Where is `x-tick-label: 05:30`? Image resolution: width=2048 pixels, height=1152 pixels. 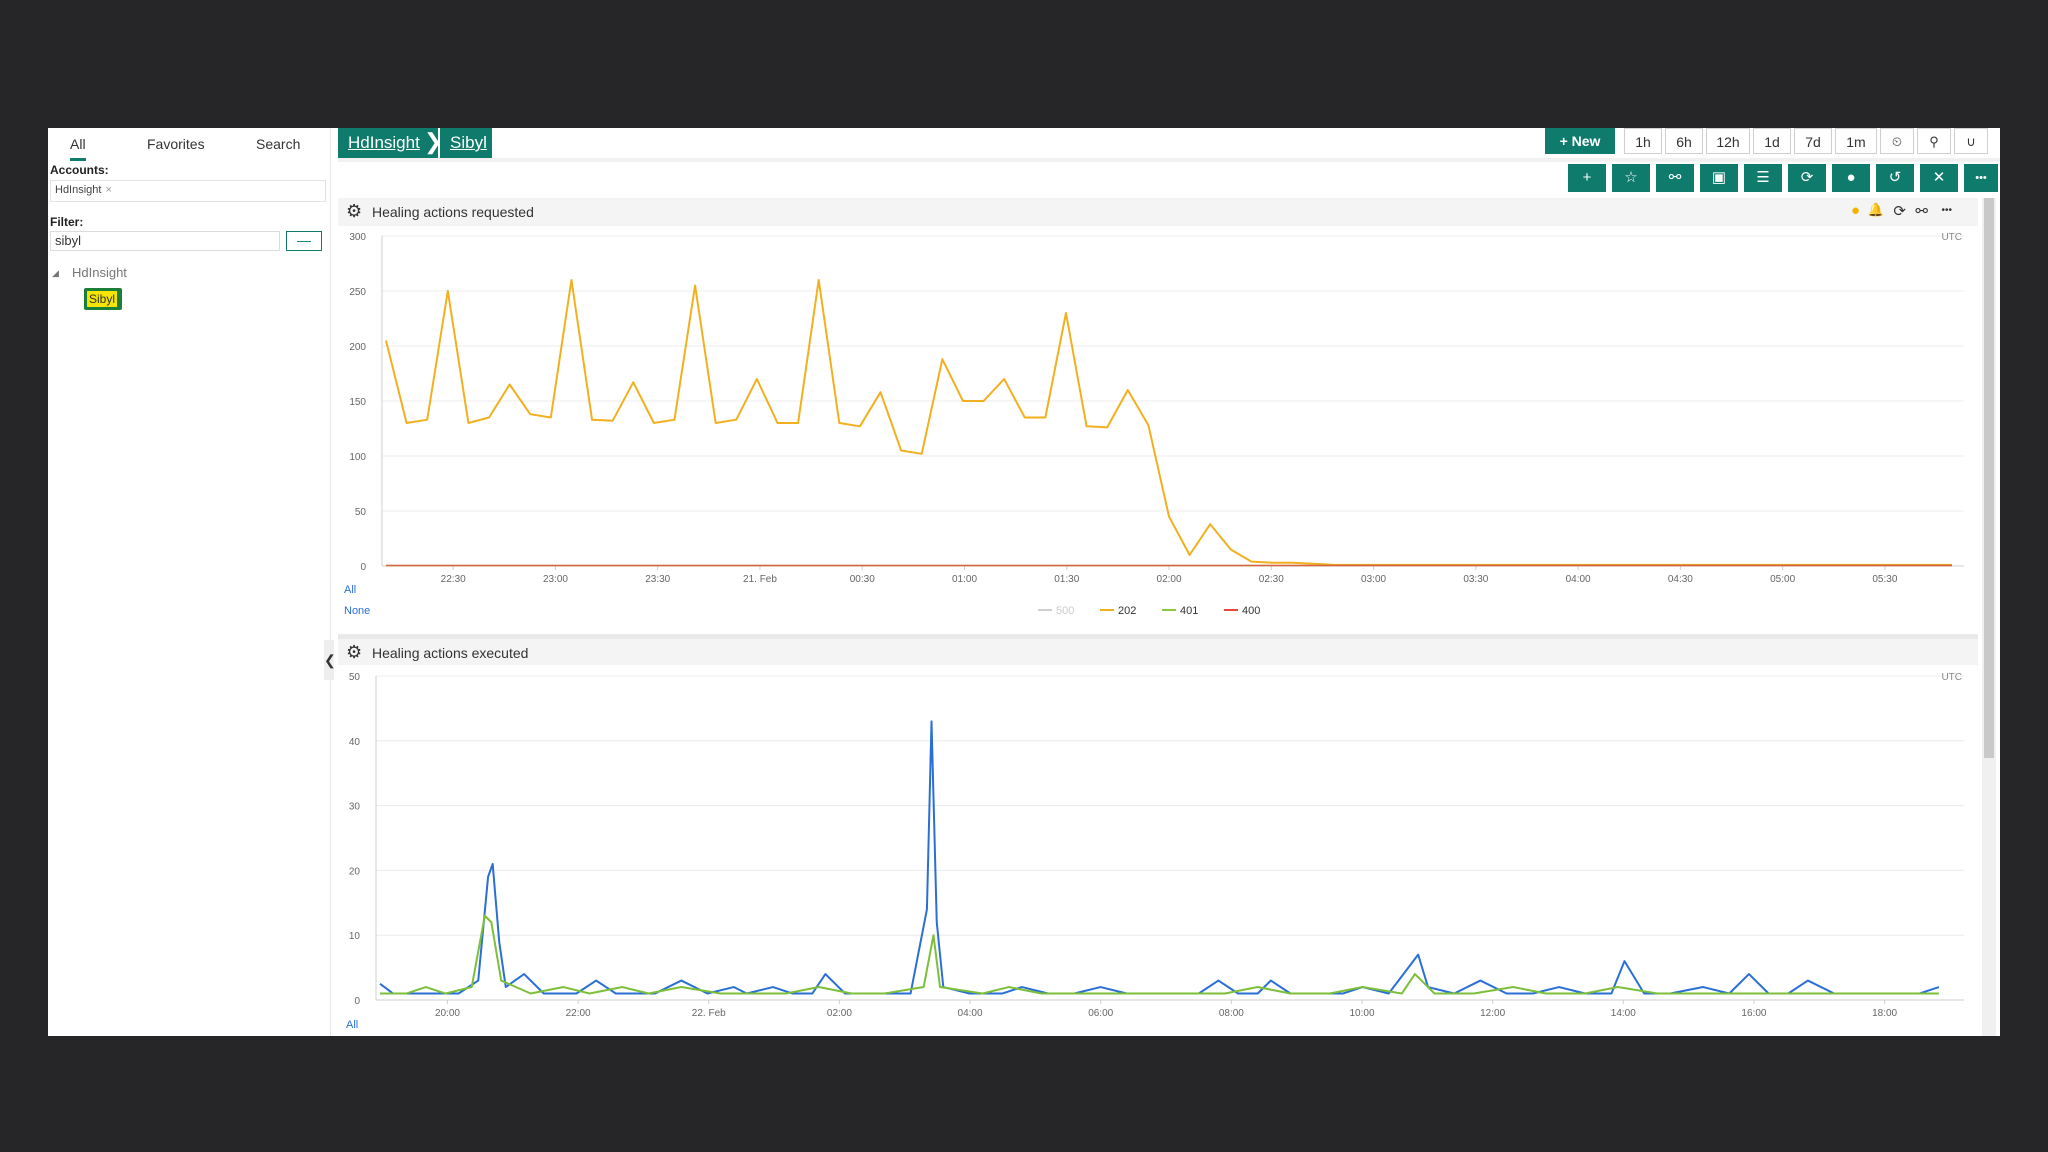
x-tick-label: 05:30 is located at coordinates (1884, 579).